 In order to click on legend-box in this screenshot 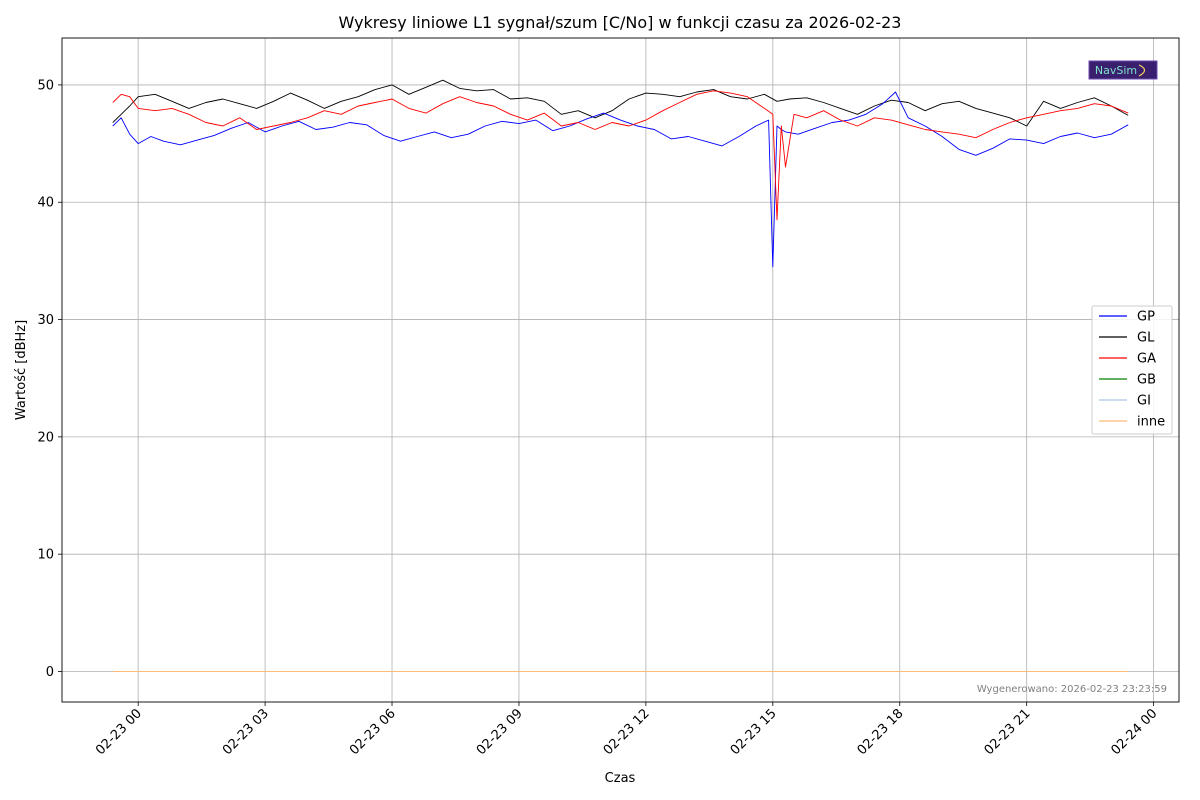, I will do `click(1132, 370)`.